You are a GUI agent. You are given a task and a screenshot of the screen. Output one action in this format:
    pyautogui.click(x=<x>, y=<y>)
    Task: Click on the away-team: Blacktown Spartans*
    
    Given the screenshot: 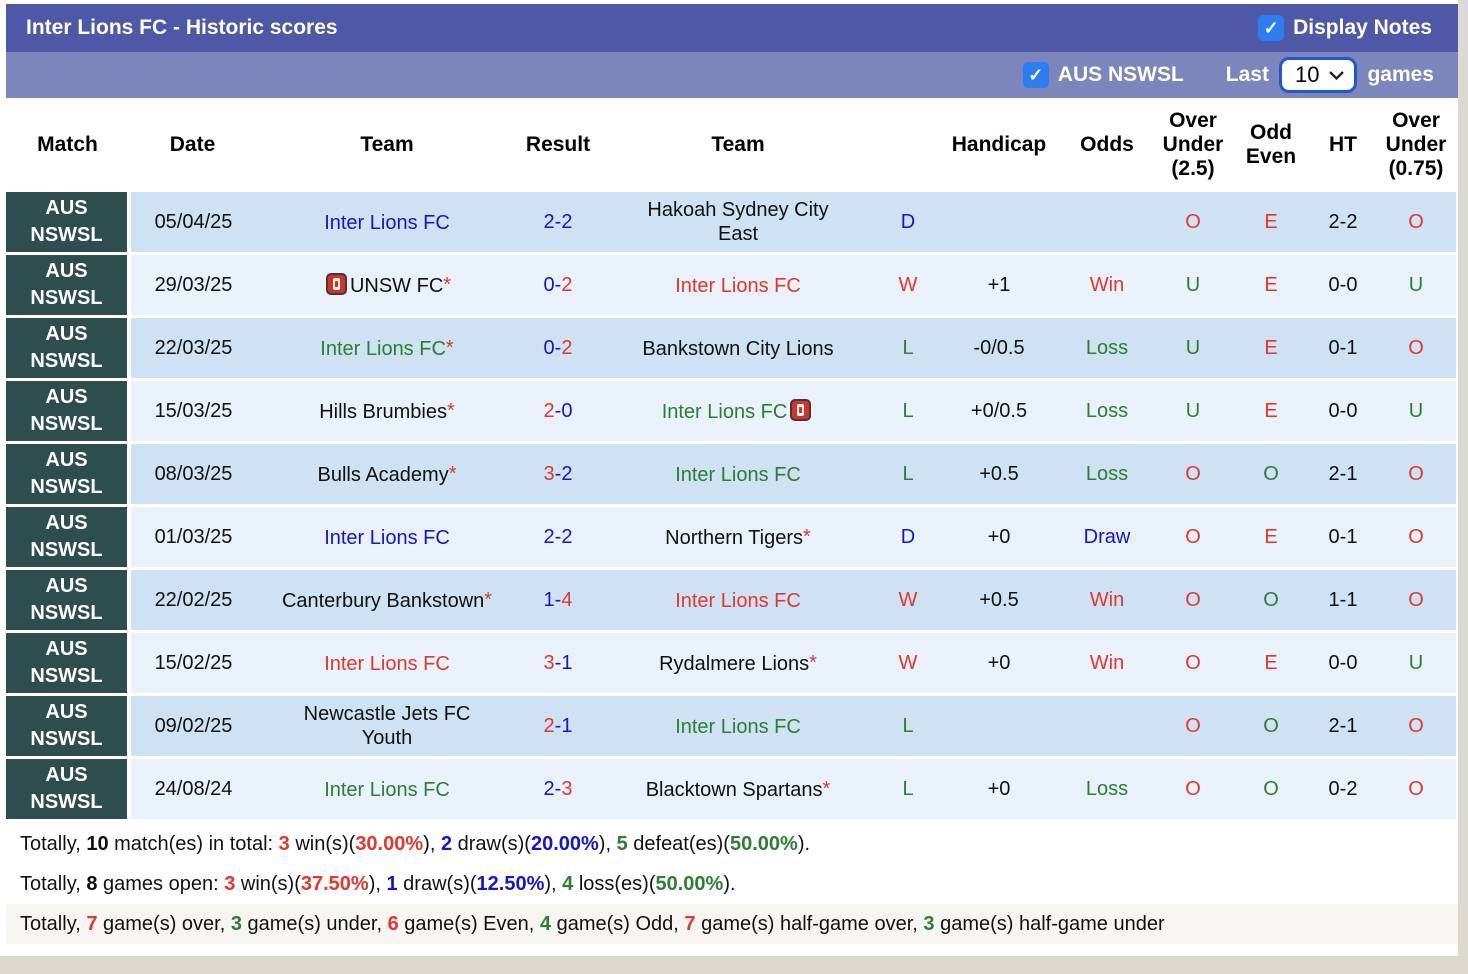 What is the action you would take?
    pyautogui.click(x=738, y=790)
    